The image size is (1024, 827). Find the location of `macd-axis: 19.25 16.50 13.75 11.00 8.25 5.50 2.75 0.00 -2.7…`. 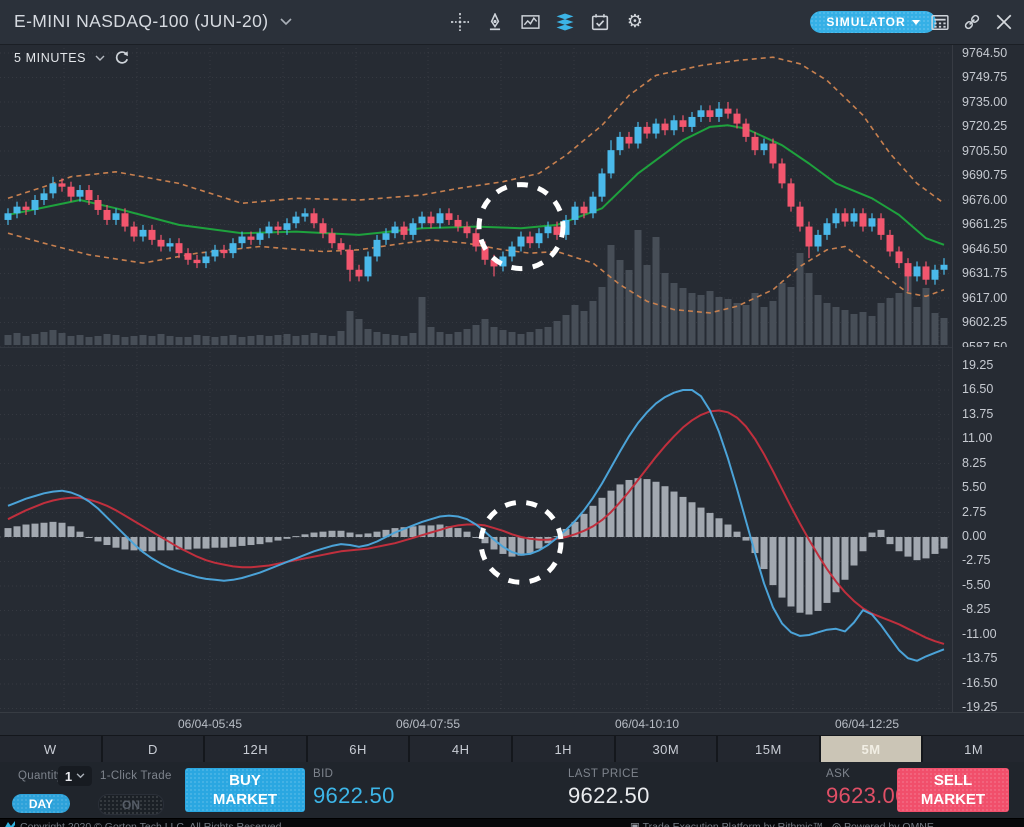

macd-axis: 19.25 16.50 13.75 11.00 8.25 5.50 2.75 0.00 -2.7… is located at coordinates (988, 530).